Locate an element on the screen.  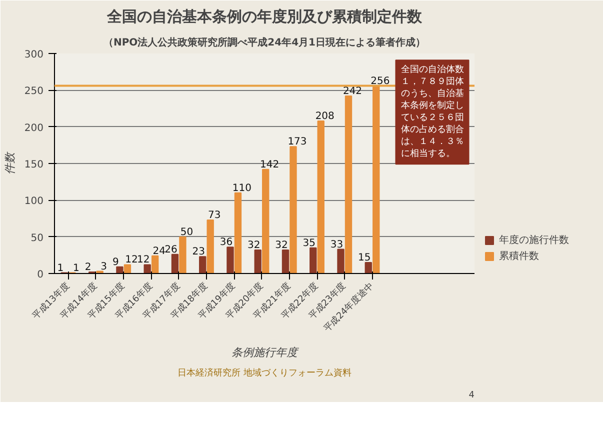
data-label: 33 is located at coordinates (337, 244).